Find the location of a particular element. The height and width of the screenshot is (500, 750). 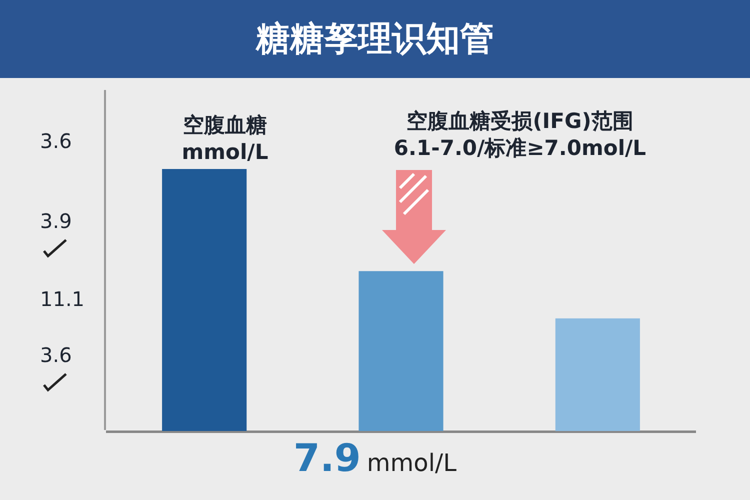

text: 空腹血糖 mmol/L is located at coordinates (225, 139).